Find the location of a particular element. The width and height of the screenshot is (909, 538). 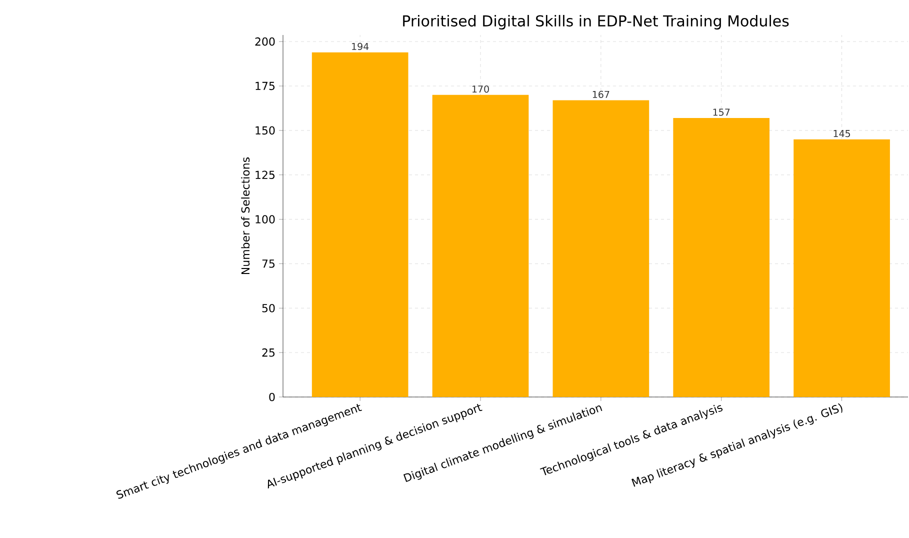

y-tick-label: 25 is located at coordinates (268, 352).